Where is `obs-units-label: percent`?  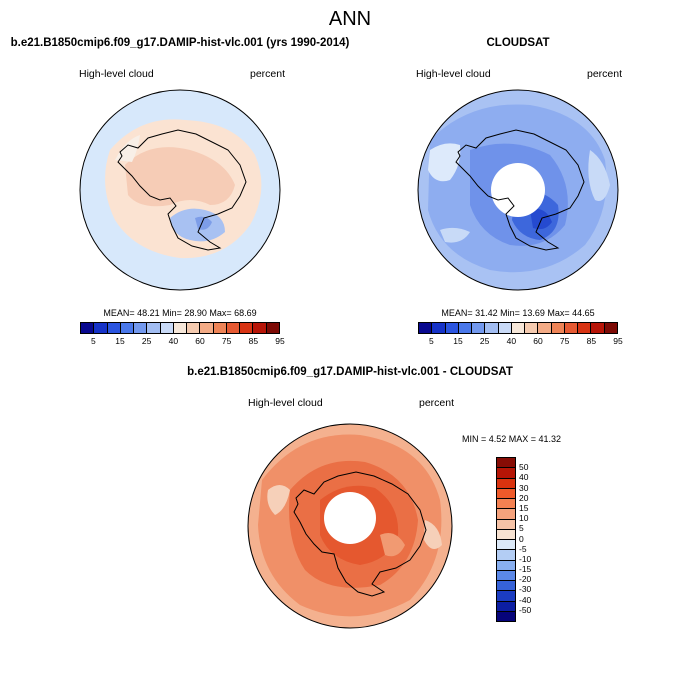 obs-units-label: percent is located at coordinates (605, 74).